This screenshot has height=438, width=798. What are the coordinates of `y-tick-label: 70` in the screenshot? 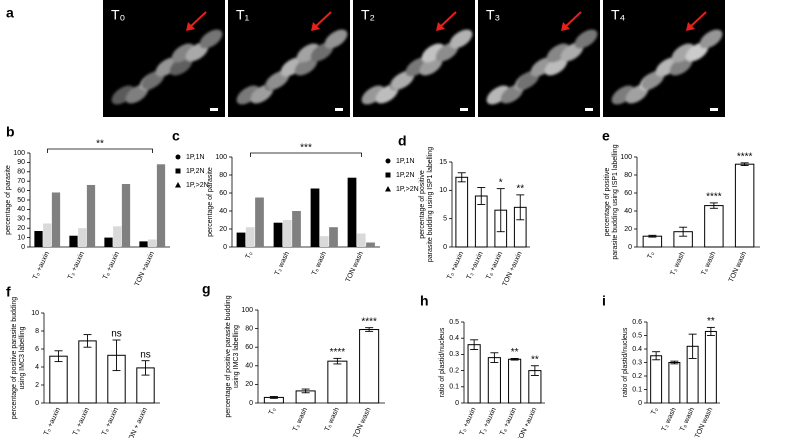 It's located at (21, 181).